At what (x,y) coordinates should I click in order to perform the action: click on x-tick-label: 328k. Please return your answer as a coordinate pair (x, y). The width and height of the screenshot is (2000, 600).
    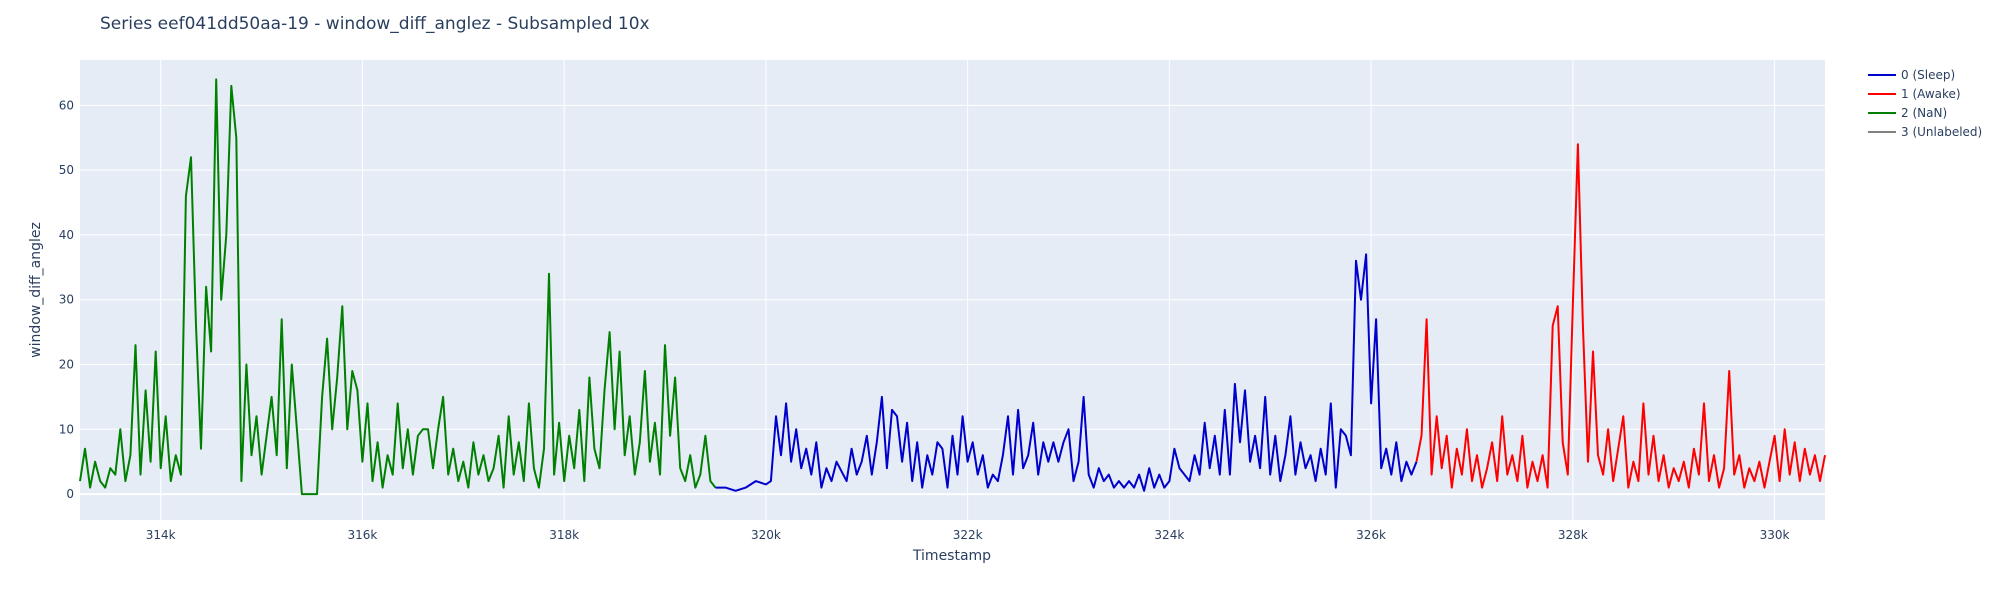
    Looking at the image, I should click on (1573, 535).